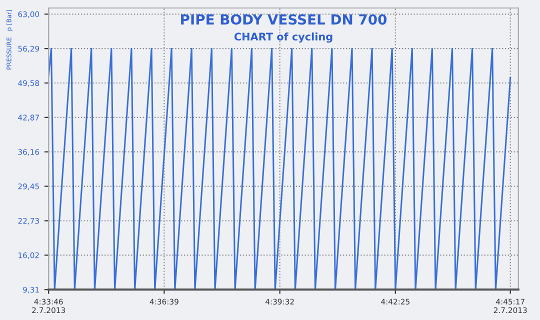 This screenshot has height=320, width=540. What do you see at coordinates (284, 19) in the screenshot?
I see `chart-title: PIPE BODY VESSEL DN 700` at bounding box center [284, 19].